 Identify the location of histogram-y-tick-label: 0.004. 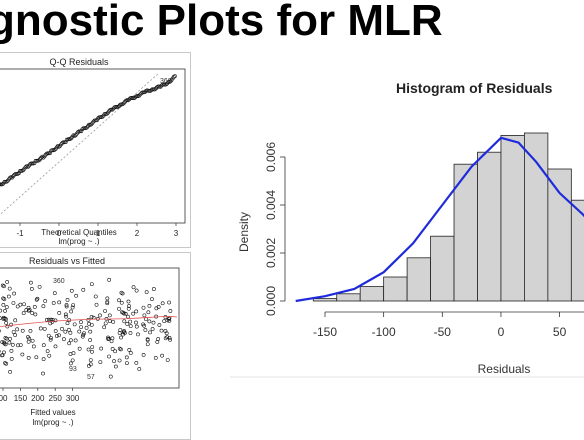
(271, 205).